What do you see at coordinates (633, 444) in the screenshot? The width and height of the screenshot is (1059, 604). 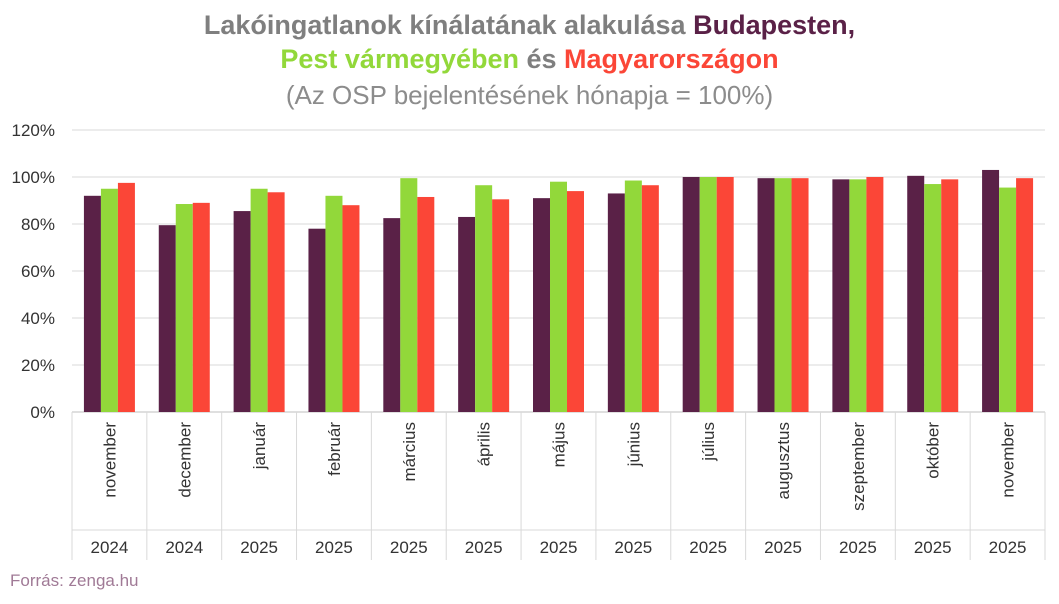 I see `x-tick-label: június` at bounding box center [633, 444].